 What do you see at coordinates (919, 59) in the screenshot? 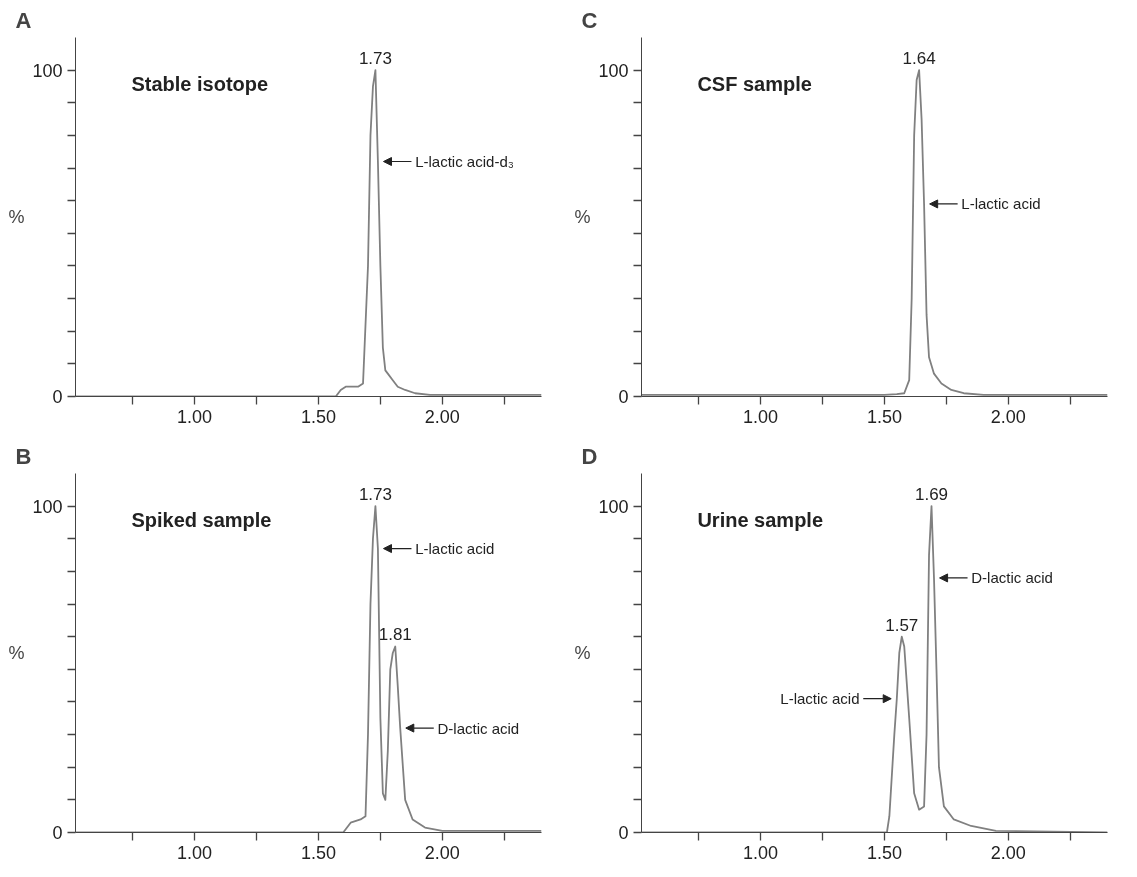
I see `annotation: 1.64` at bounding box center [919, 59].